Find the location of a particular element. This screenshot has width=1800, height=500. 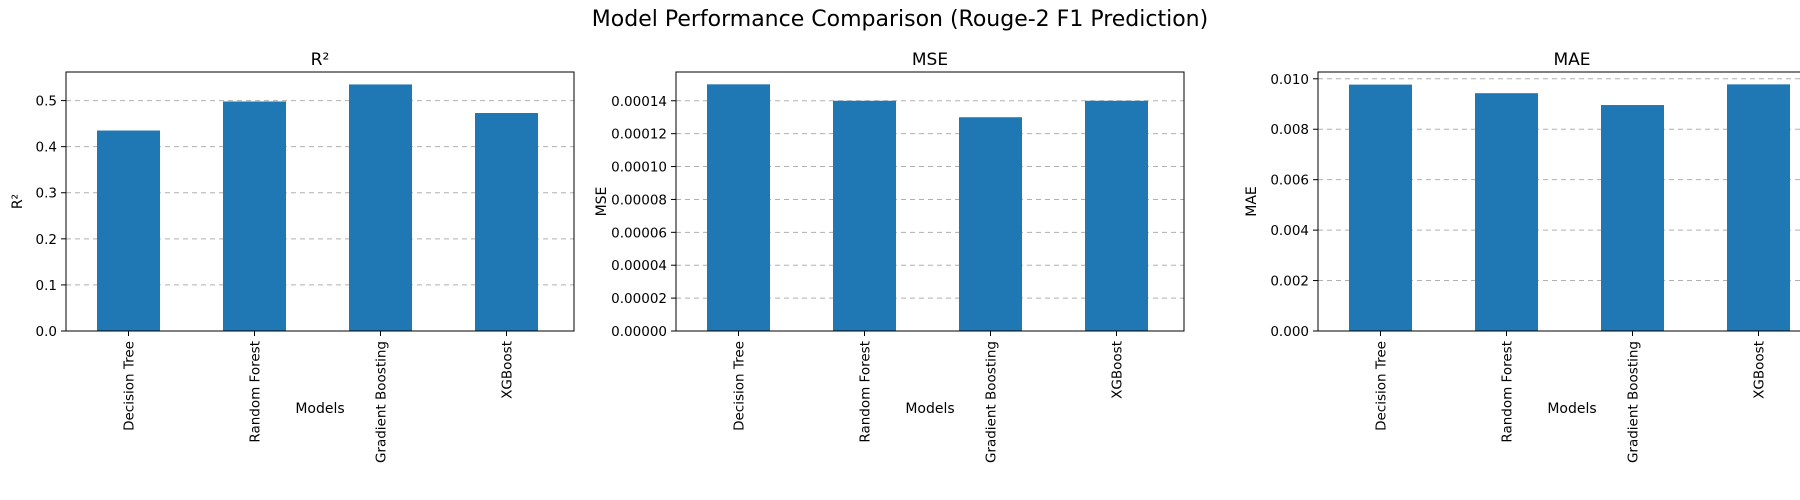

chart1-xtick-label: Decision Tree is located at coordinates (130, 386).